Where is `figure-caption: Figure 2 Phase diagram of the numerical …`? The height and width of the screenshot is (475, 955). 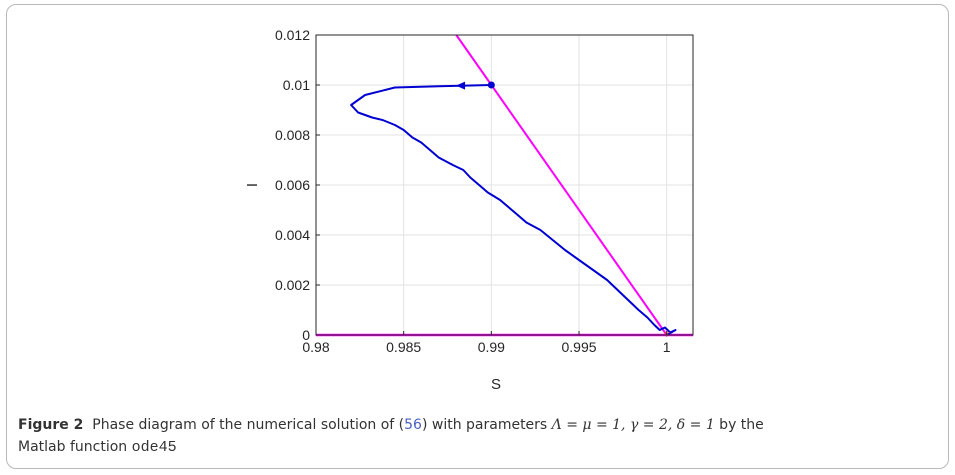
figure-caption: Figure 2 Phase diagram of the numerical … is located at coordinates (478, 436).